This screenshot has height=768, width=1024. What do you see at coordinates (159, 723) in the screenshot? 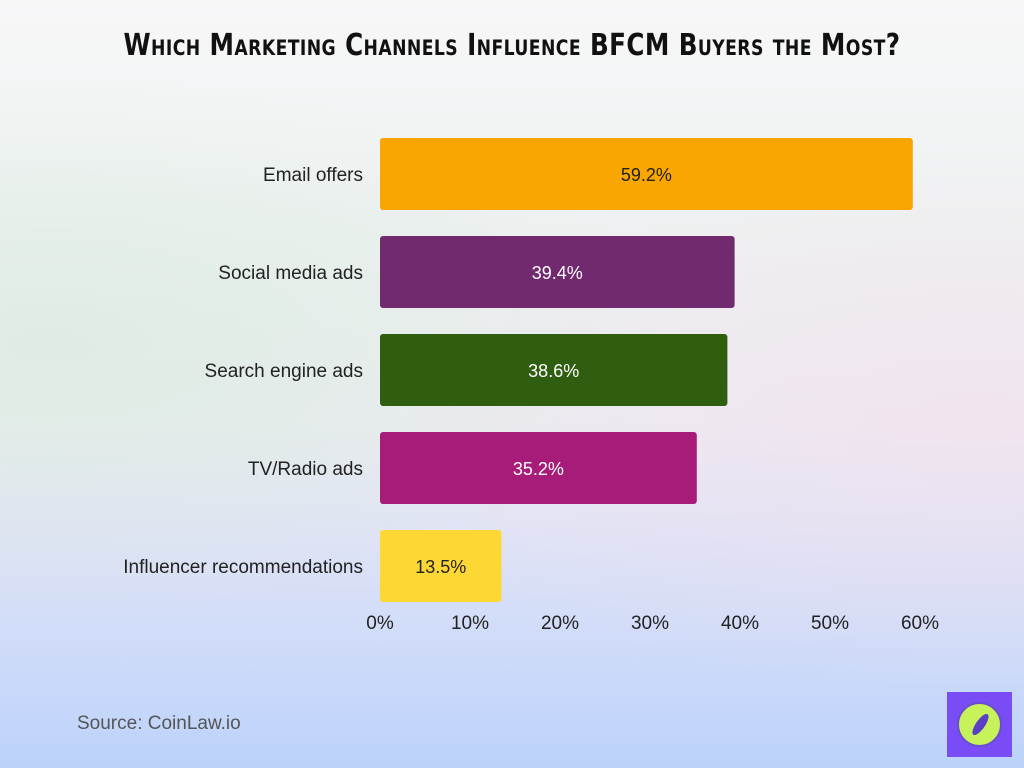
I see `source-text: Source: CoinLaw.io` at bounding box center [159, 723].